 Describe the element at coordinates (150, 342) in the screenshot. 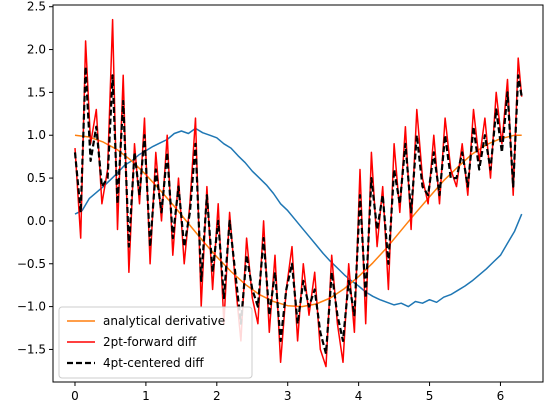

I see `legend-label-forward: 2pt-forward diff` at that location.